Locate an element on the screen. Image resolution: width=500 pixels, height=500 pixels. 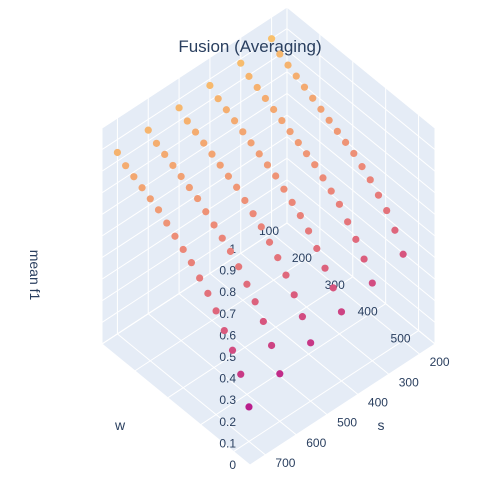
z-tick-label: 0.7 is located at coordinates (227, 314).